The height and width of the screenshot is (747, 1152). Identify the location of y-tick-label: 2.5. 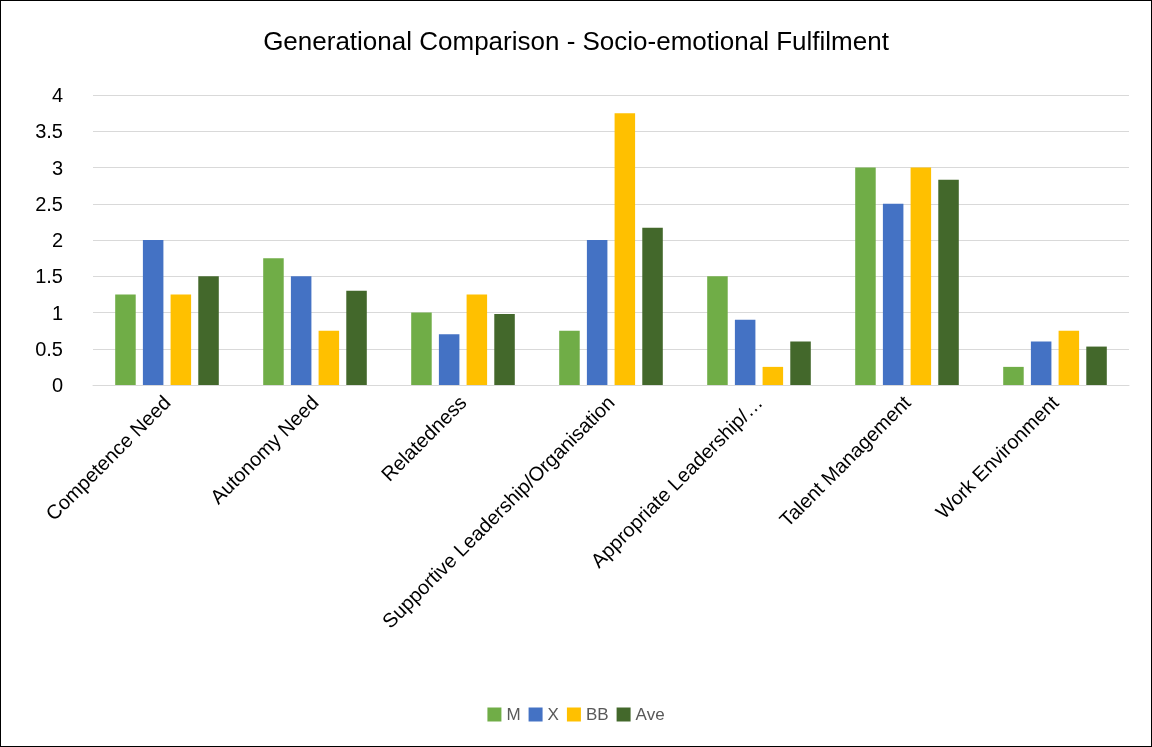
(49, 203).